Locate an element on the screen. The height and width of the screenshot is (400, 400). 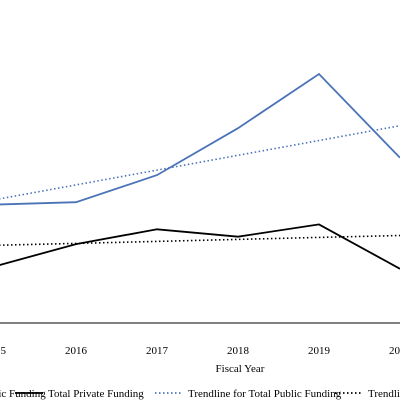
legend-label: Trendline for Total Public Funding is located at coordinates (265, 394).